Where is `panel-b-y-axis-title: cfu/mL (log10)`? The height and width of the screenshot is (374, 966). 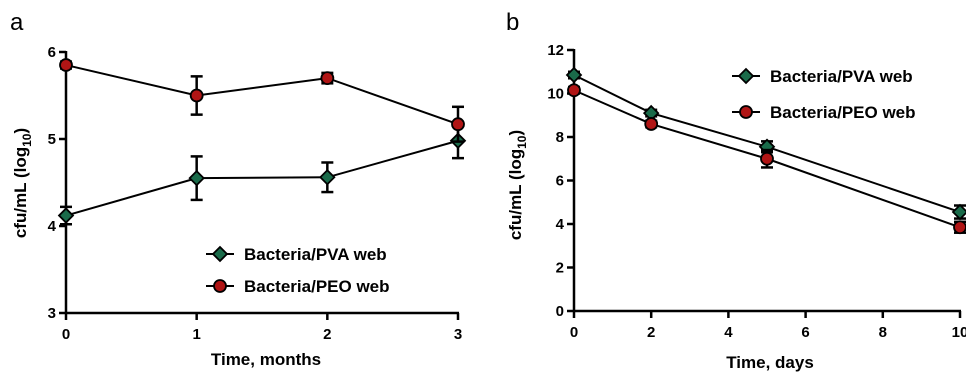
panel-b-y-axis-title: cfu/mL (log10) is located at coordinates (517, 185).